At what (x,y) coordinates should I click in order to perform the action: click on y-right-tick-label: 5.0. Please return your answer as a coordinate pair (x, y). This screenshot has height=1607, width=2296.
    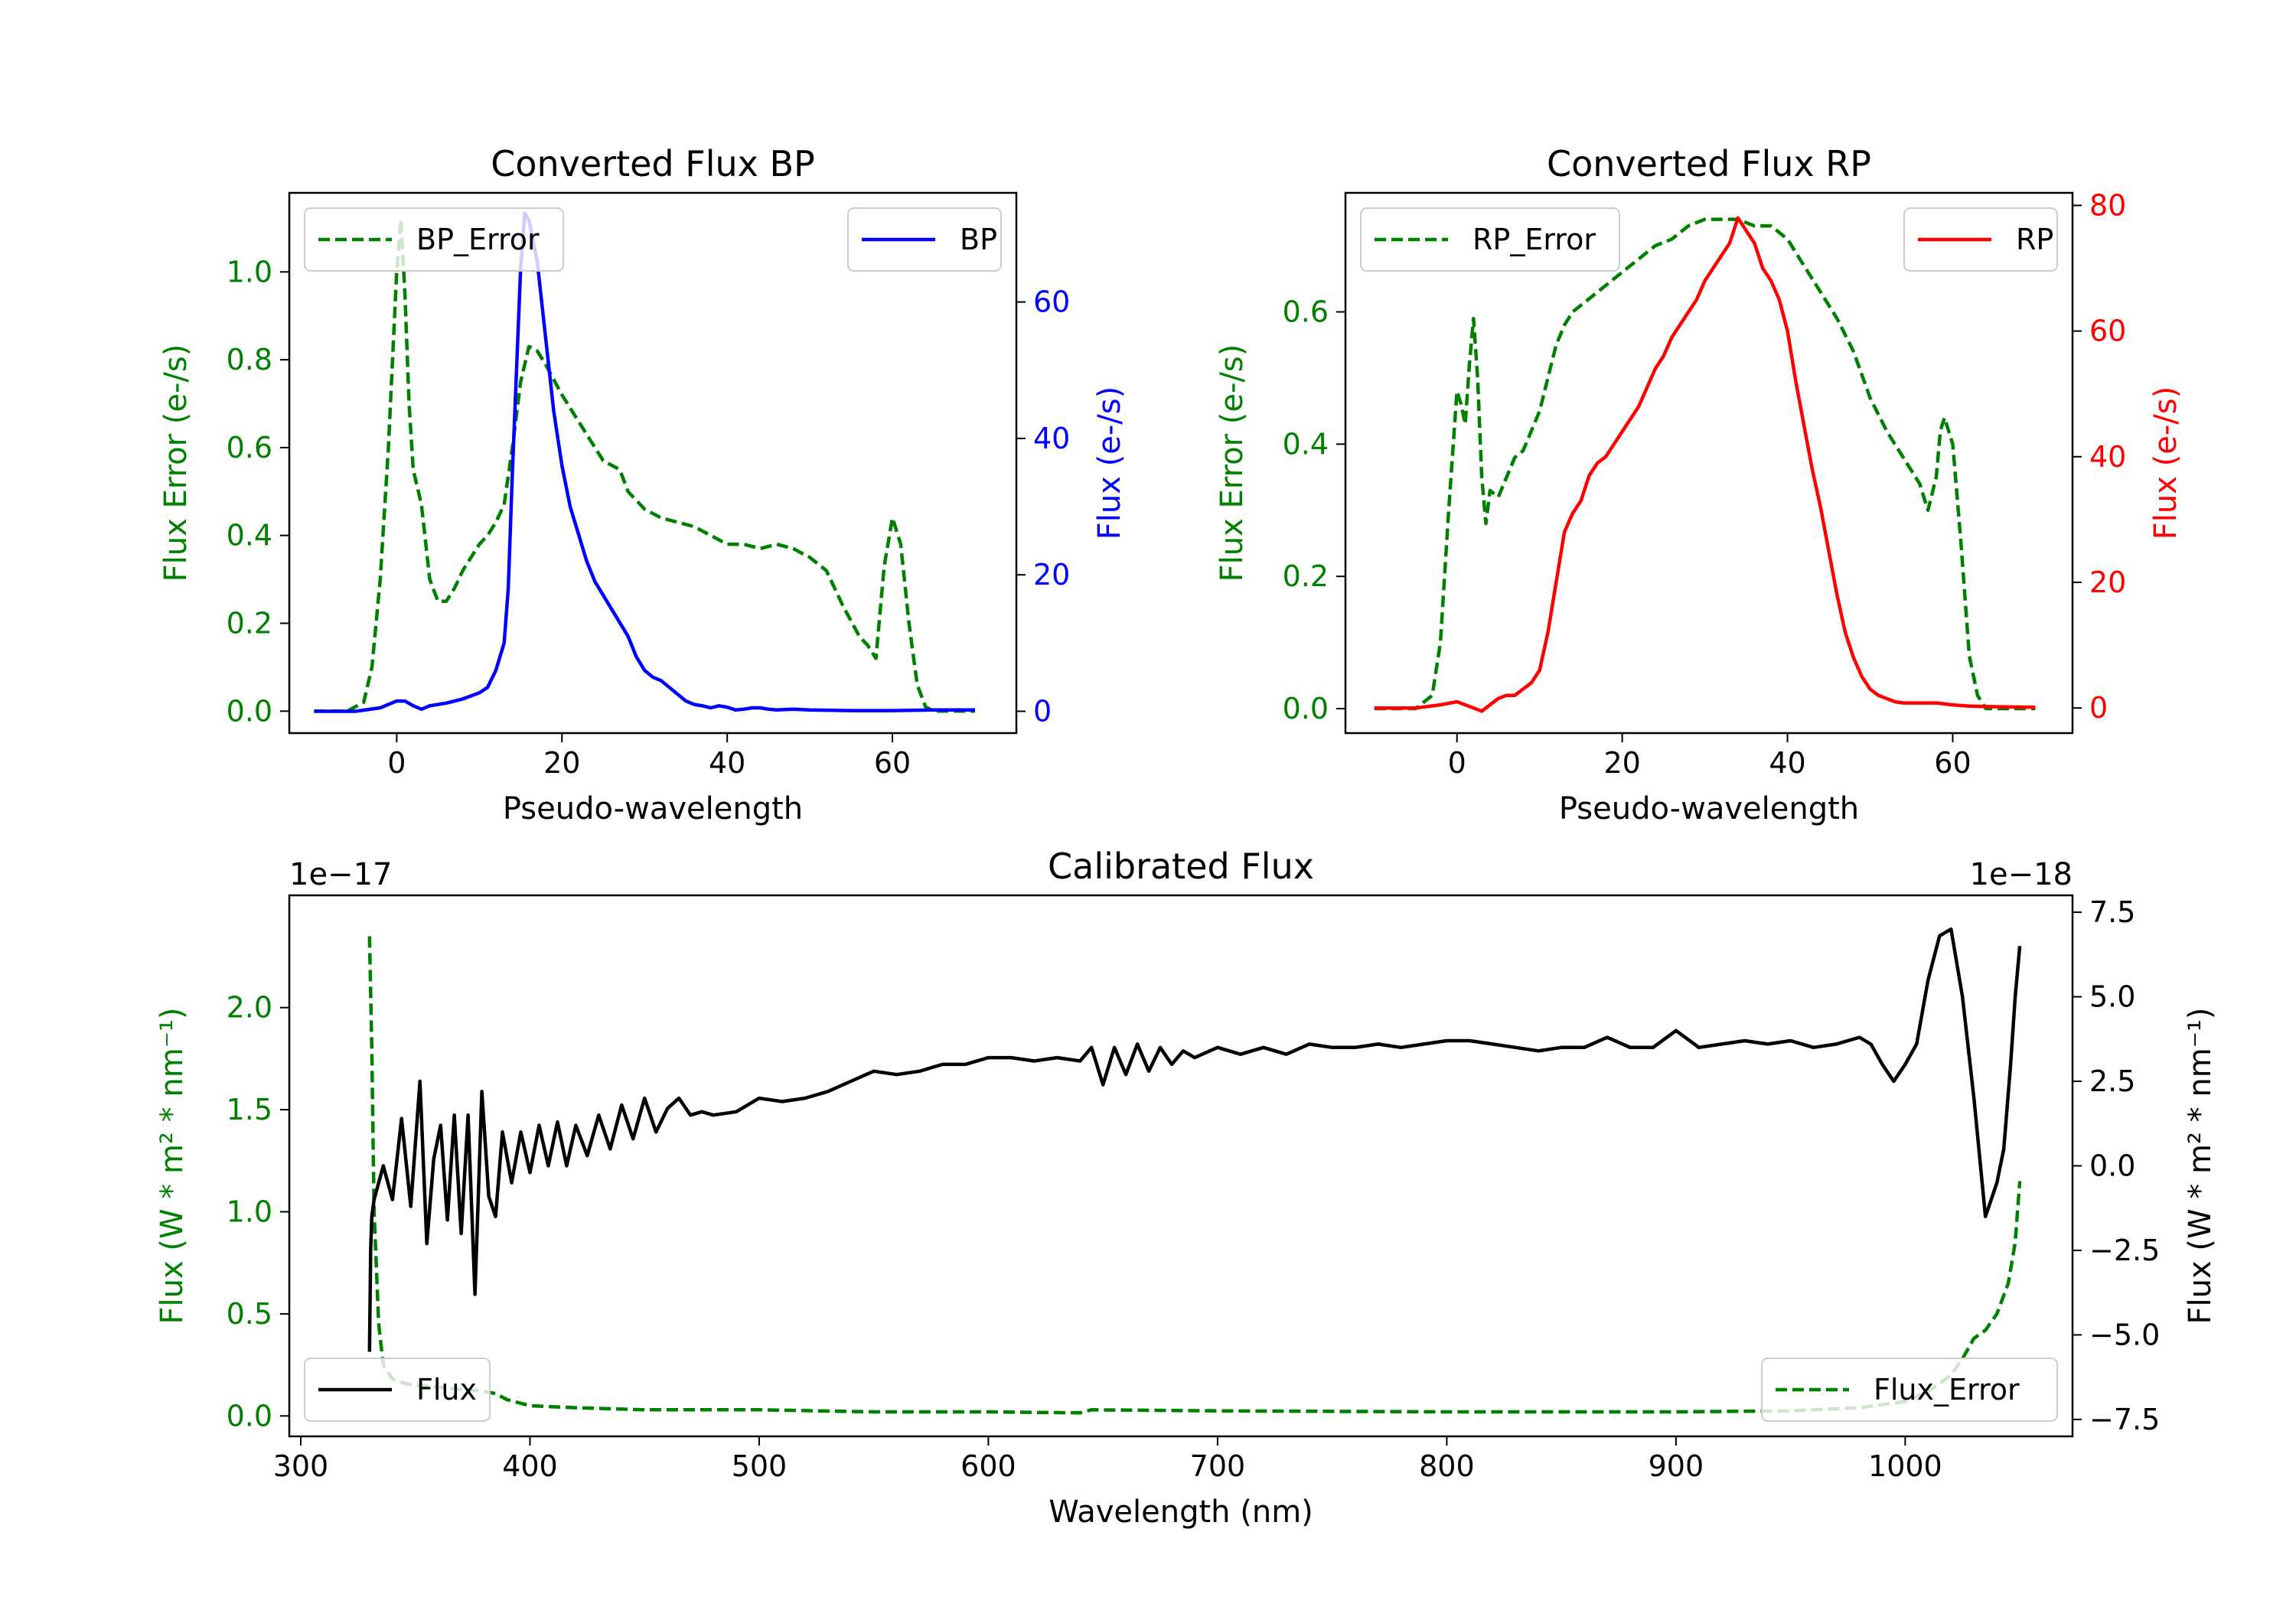
    Looking at the image, I should click on (2112, 997).